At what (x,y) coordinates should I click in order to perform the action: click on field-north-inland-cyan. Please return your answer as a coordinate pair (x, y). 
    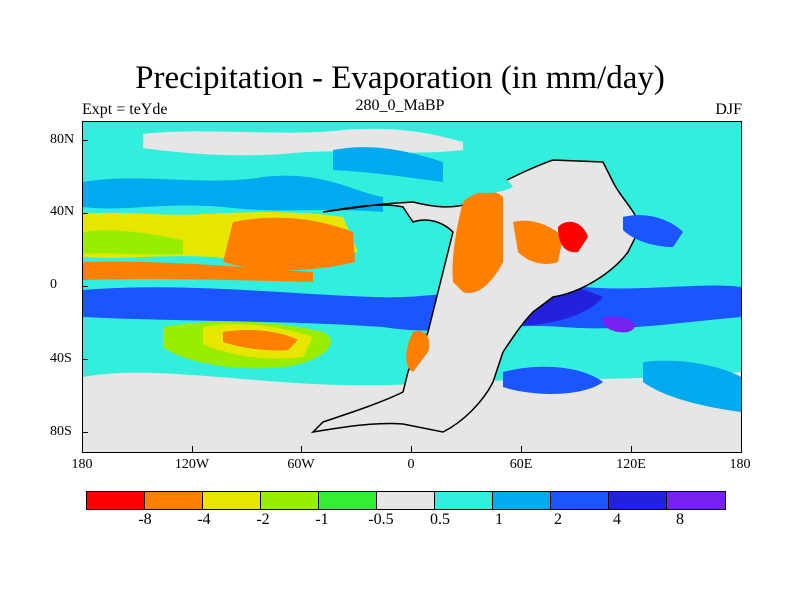
    Looking at the image, I should click on (483, 179).